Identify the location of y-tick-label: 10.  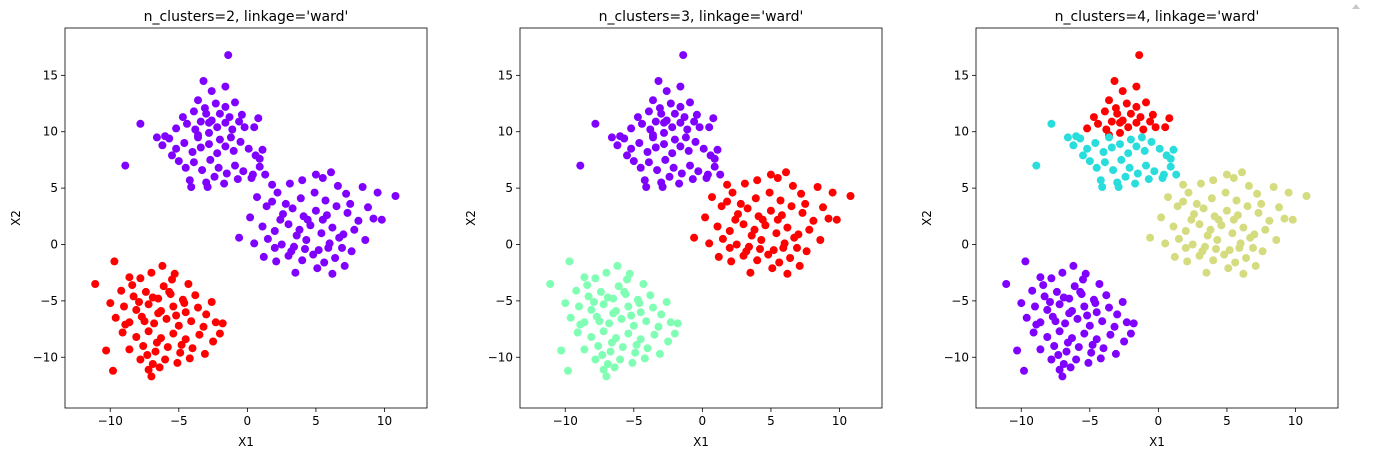
(961, 132).